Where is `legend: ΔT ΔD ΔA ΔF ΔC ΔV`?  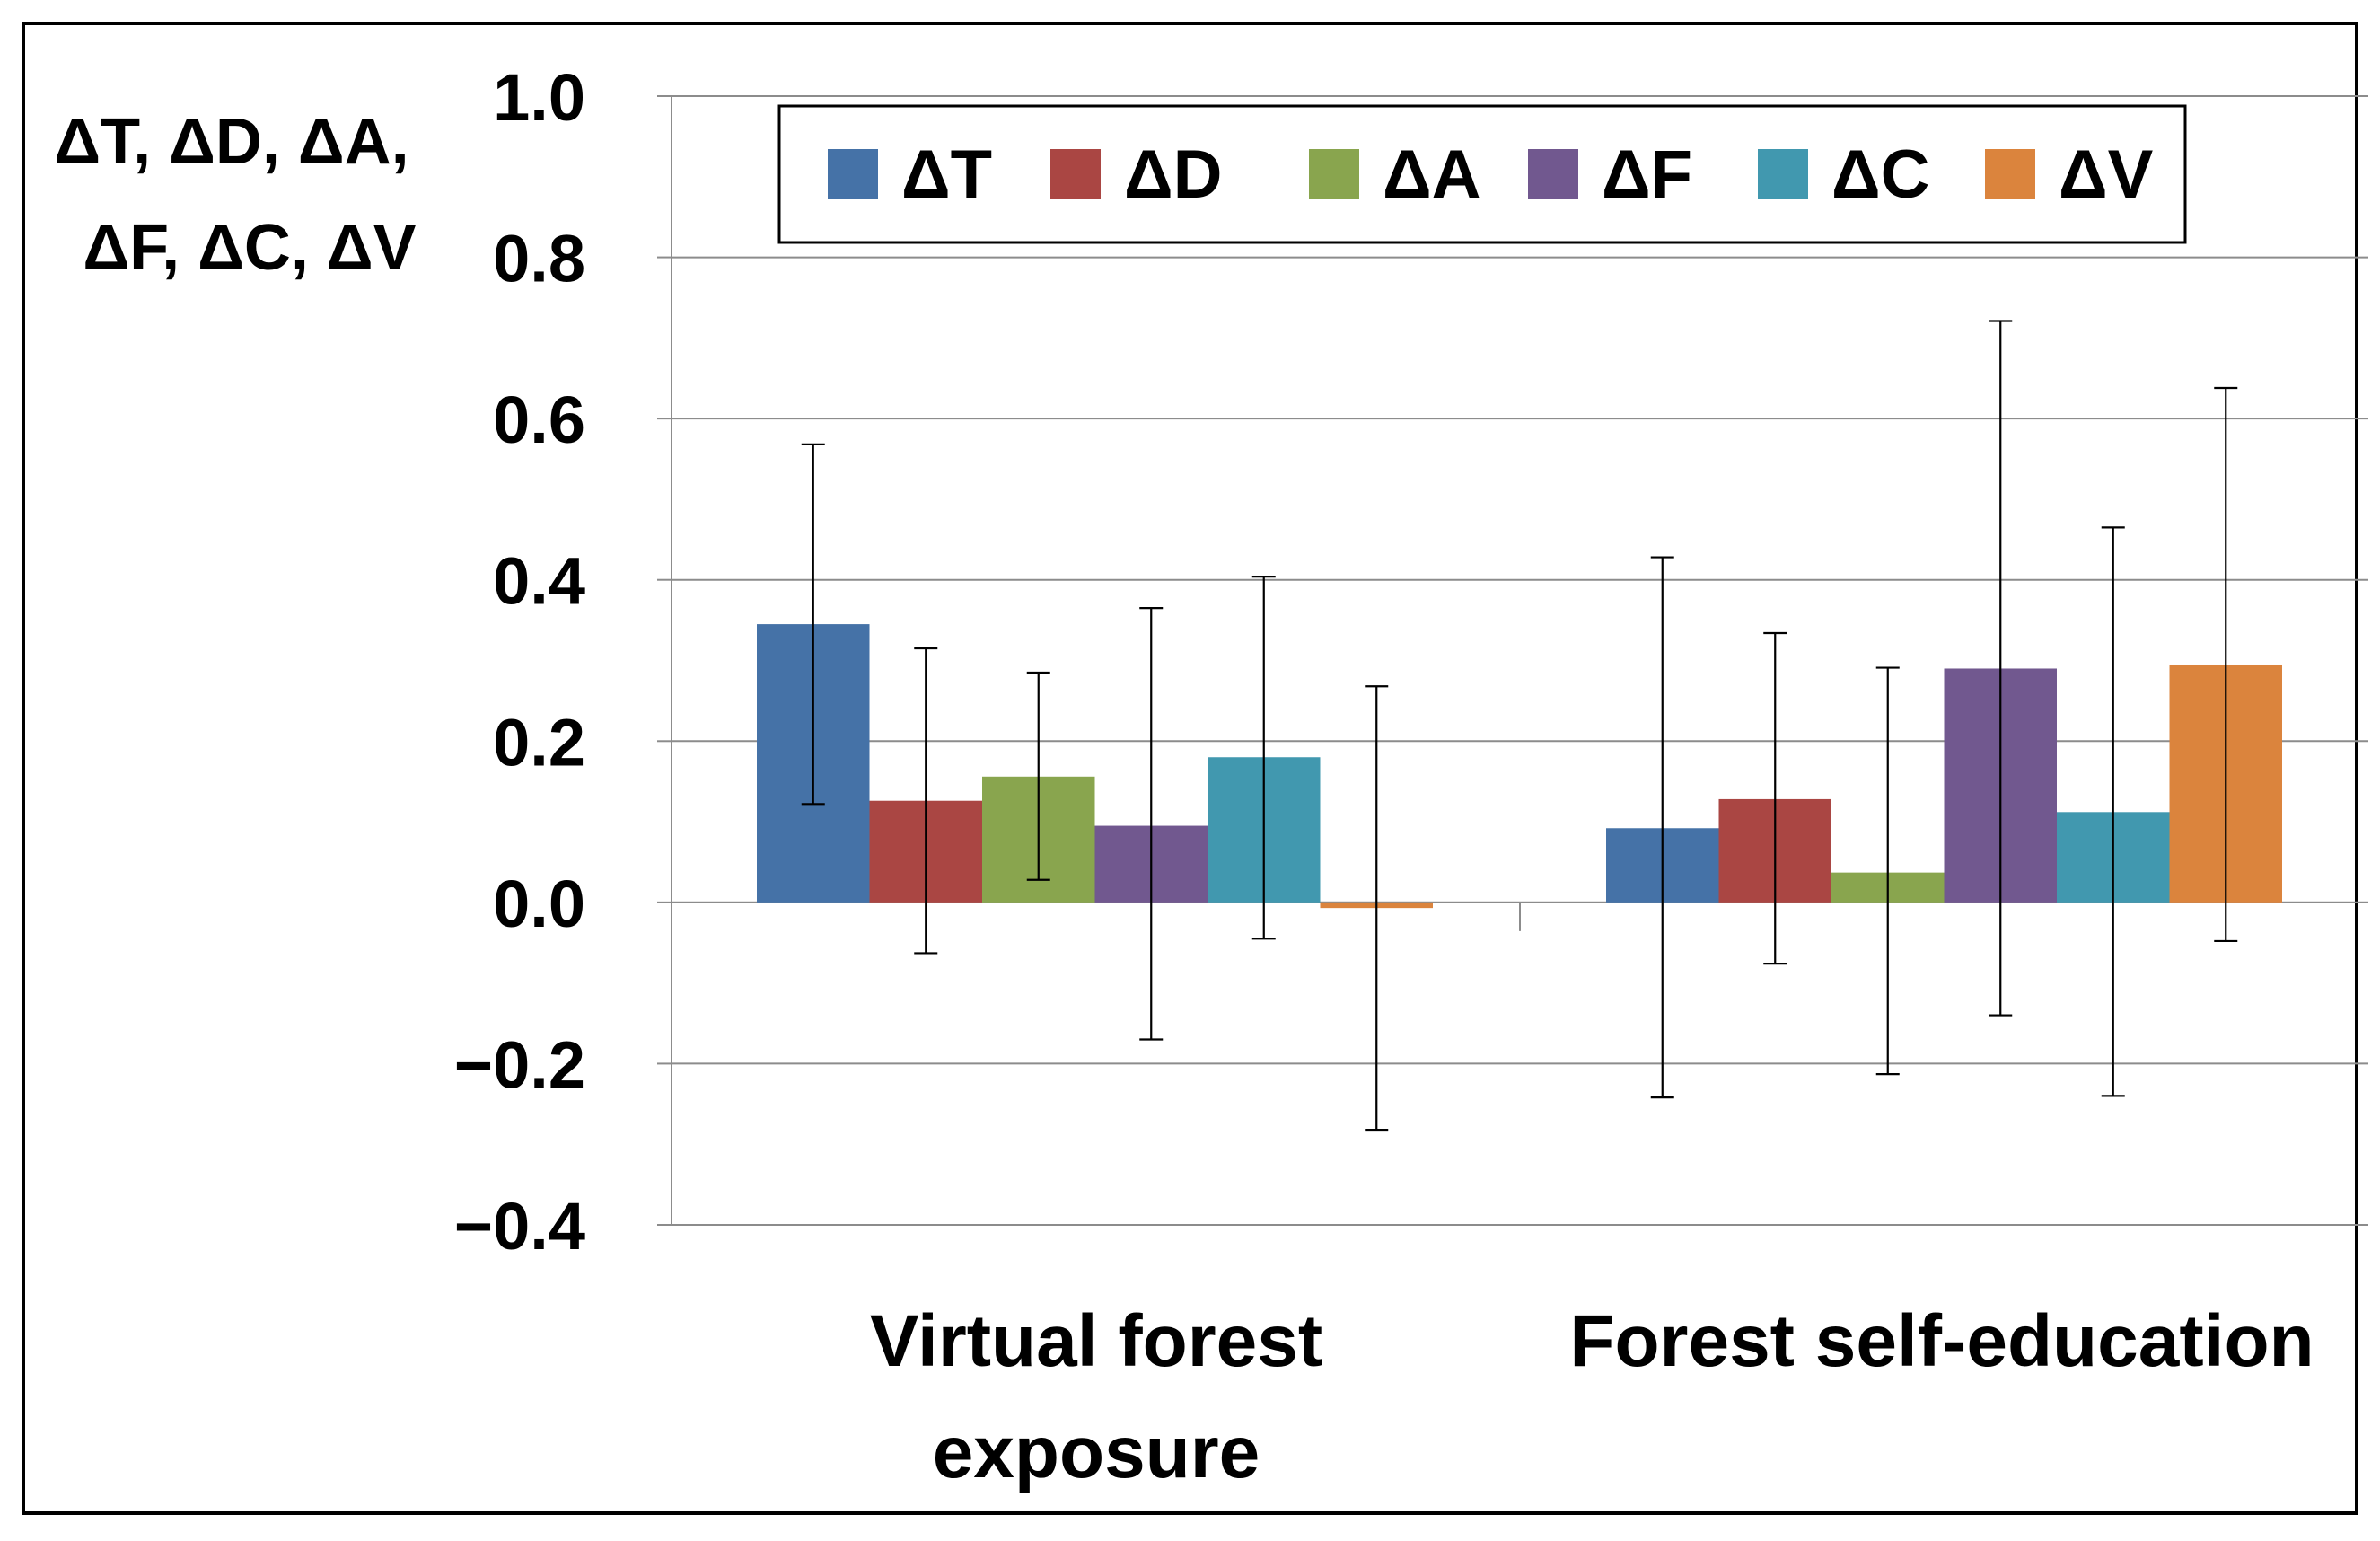 legend: ΔT ΔD ΔA ΔF ΔC ΔV is located at coordinates (1482, 174).